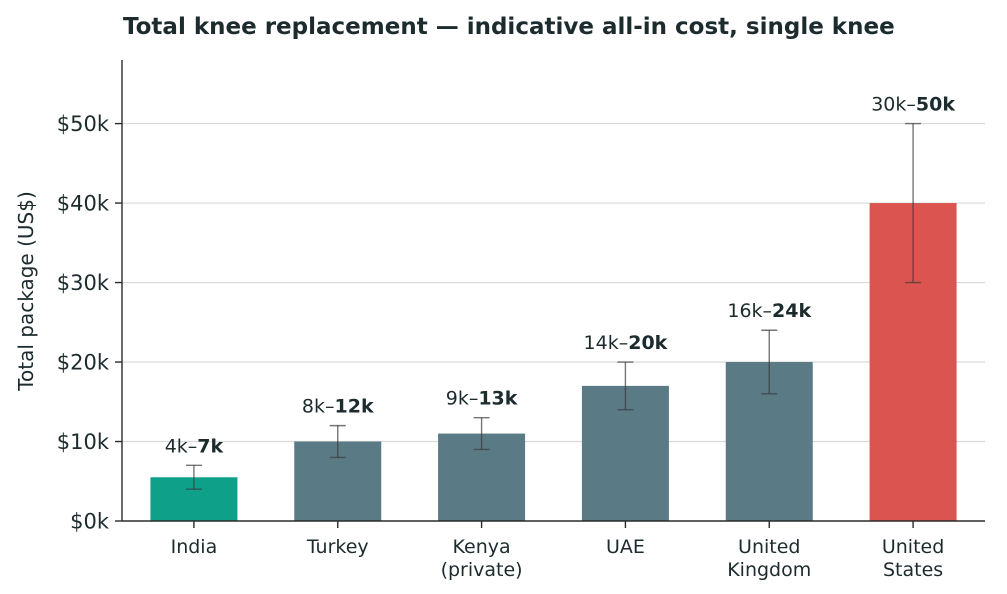 Image resolution: width=1007 pixels, height=594 pixels. I want to click on x-tick-label: UAE, so click(625, 547).